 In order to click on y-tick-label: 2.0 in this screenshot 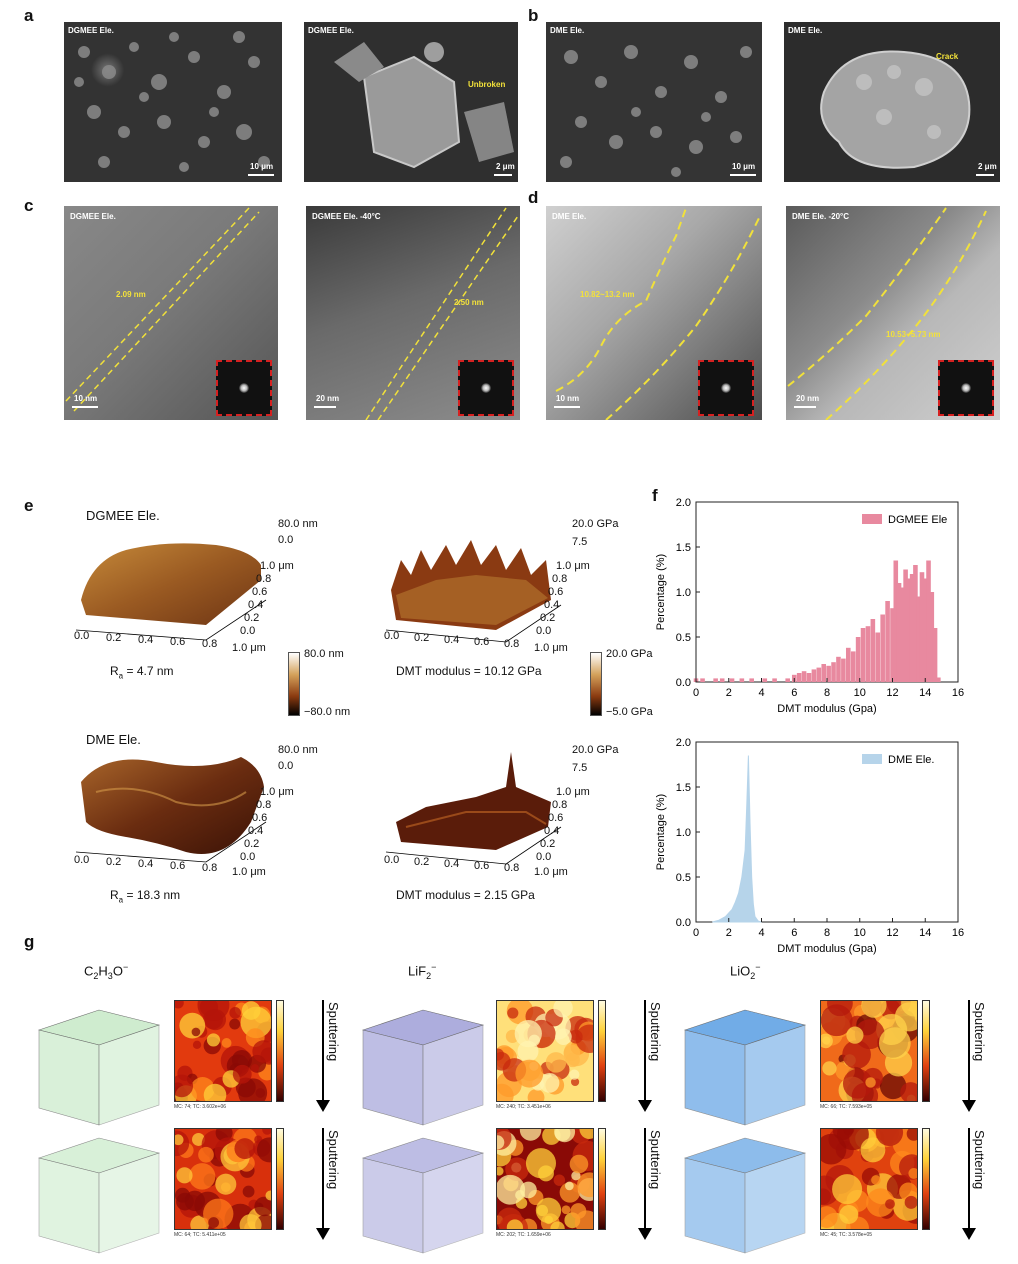, I will do `click(683, 503)`.